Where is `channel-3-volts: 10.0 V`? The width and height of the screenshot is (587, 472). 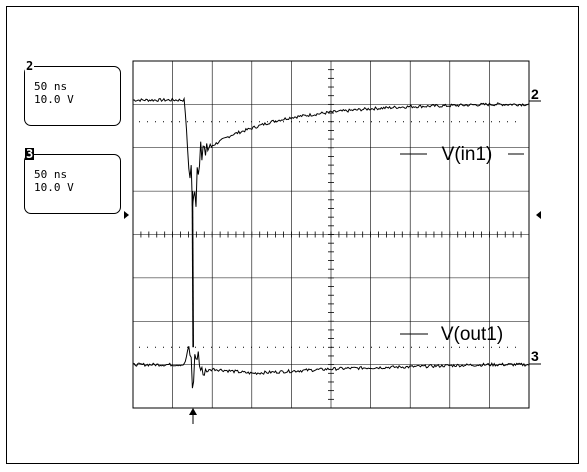 channel-3-volts: 10.0 V is located at coordinates (54, 187).